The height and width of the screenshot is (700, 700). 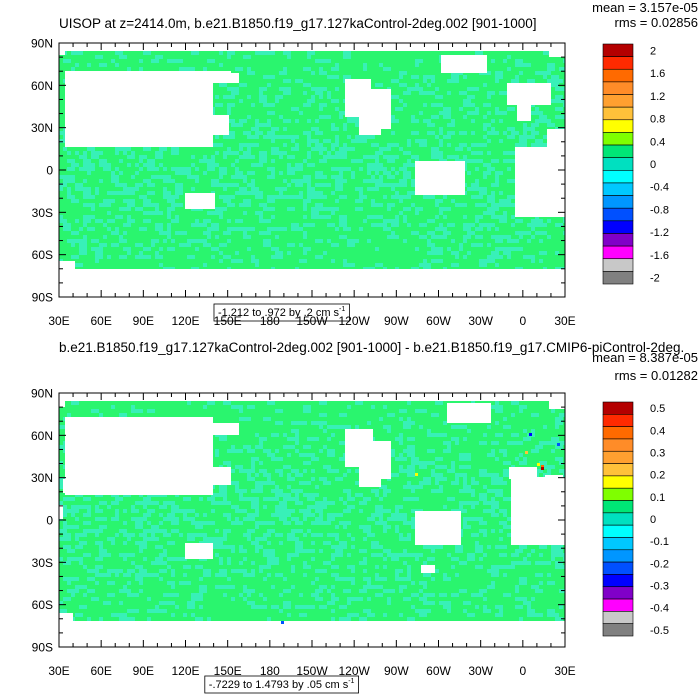 I want to click on y-tick-label: 0, so click(x=49, y=521).